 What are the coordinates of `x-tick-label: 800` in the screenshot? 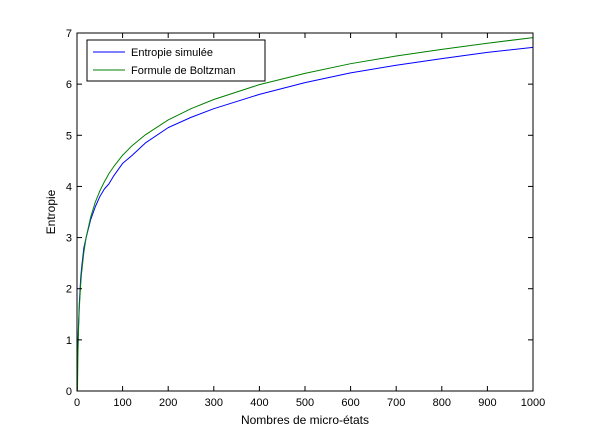 It's located at (442, 403).